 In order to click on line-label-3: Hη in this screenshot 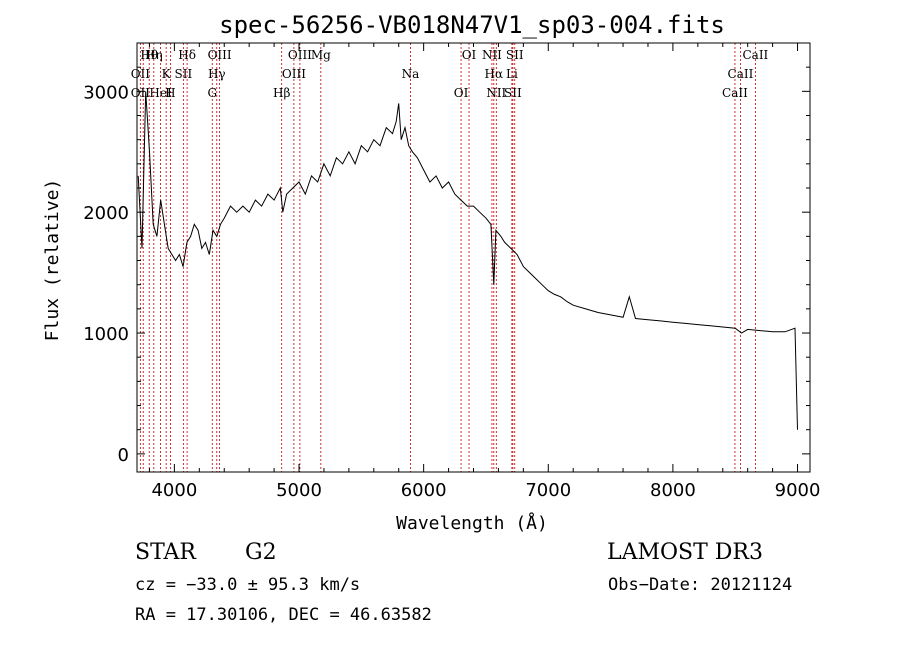, I will do `click(154, 55)`.